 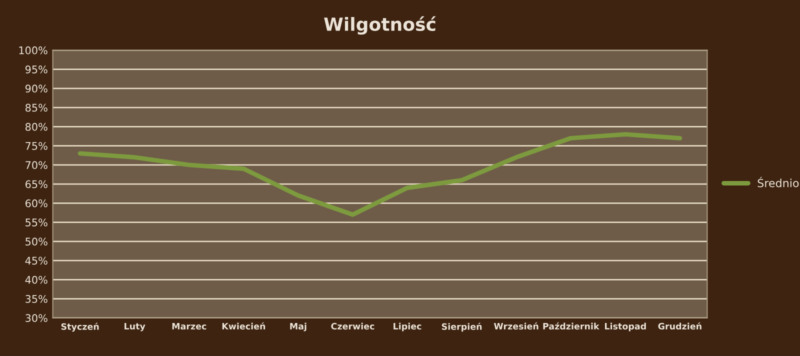 I want to click on y-tick-label: 95%, so click(x=36, y=70).